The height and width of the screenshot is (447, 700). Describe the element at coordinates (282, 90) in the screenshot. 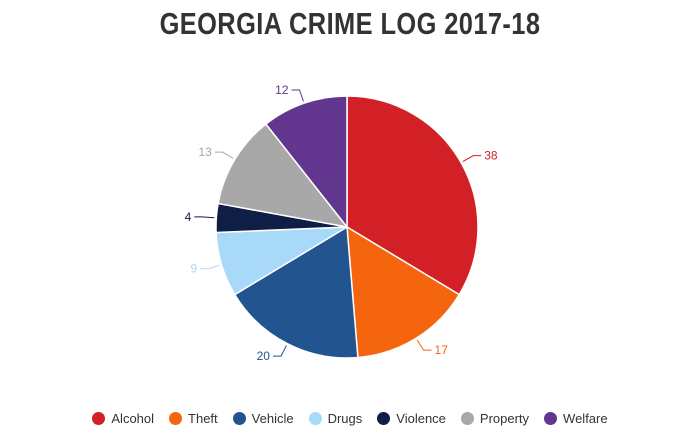

I see `value-label-welfare: 12` at that location.